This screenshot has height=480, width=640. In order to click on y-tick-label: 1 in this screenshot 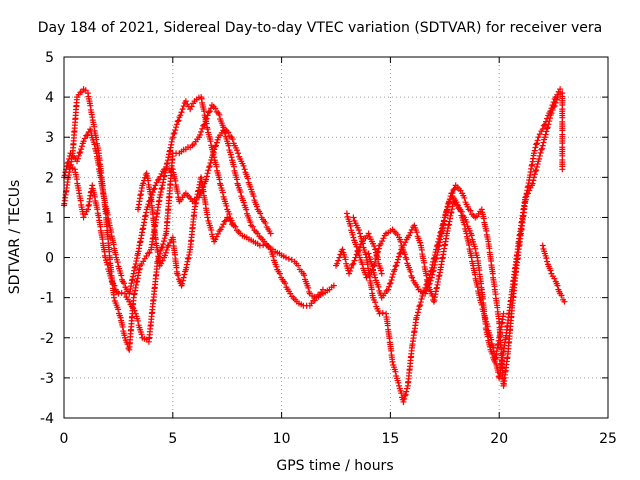, I will do `click(49, 218)`.